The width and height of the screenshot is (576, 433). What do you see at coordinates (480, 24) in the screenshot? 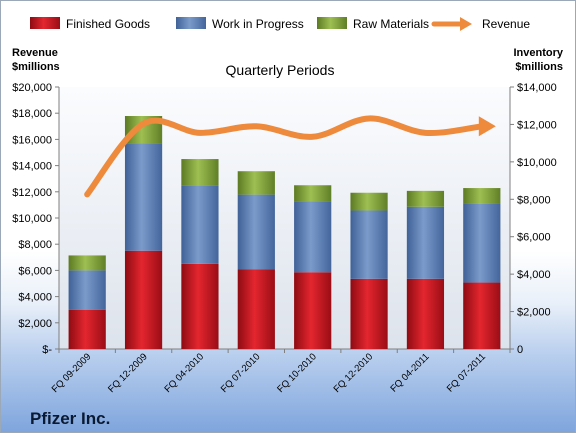
I see `legend-item-revenue: Revenue` at bounding box center [480, 24].